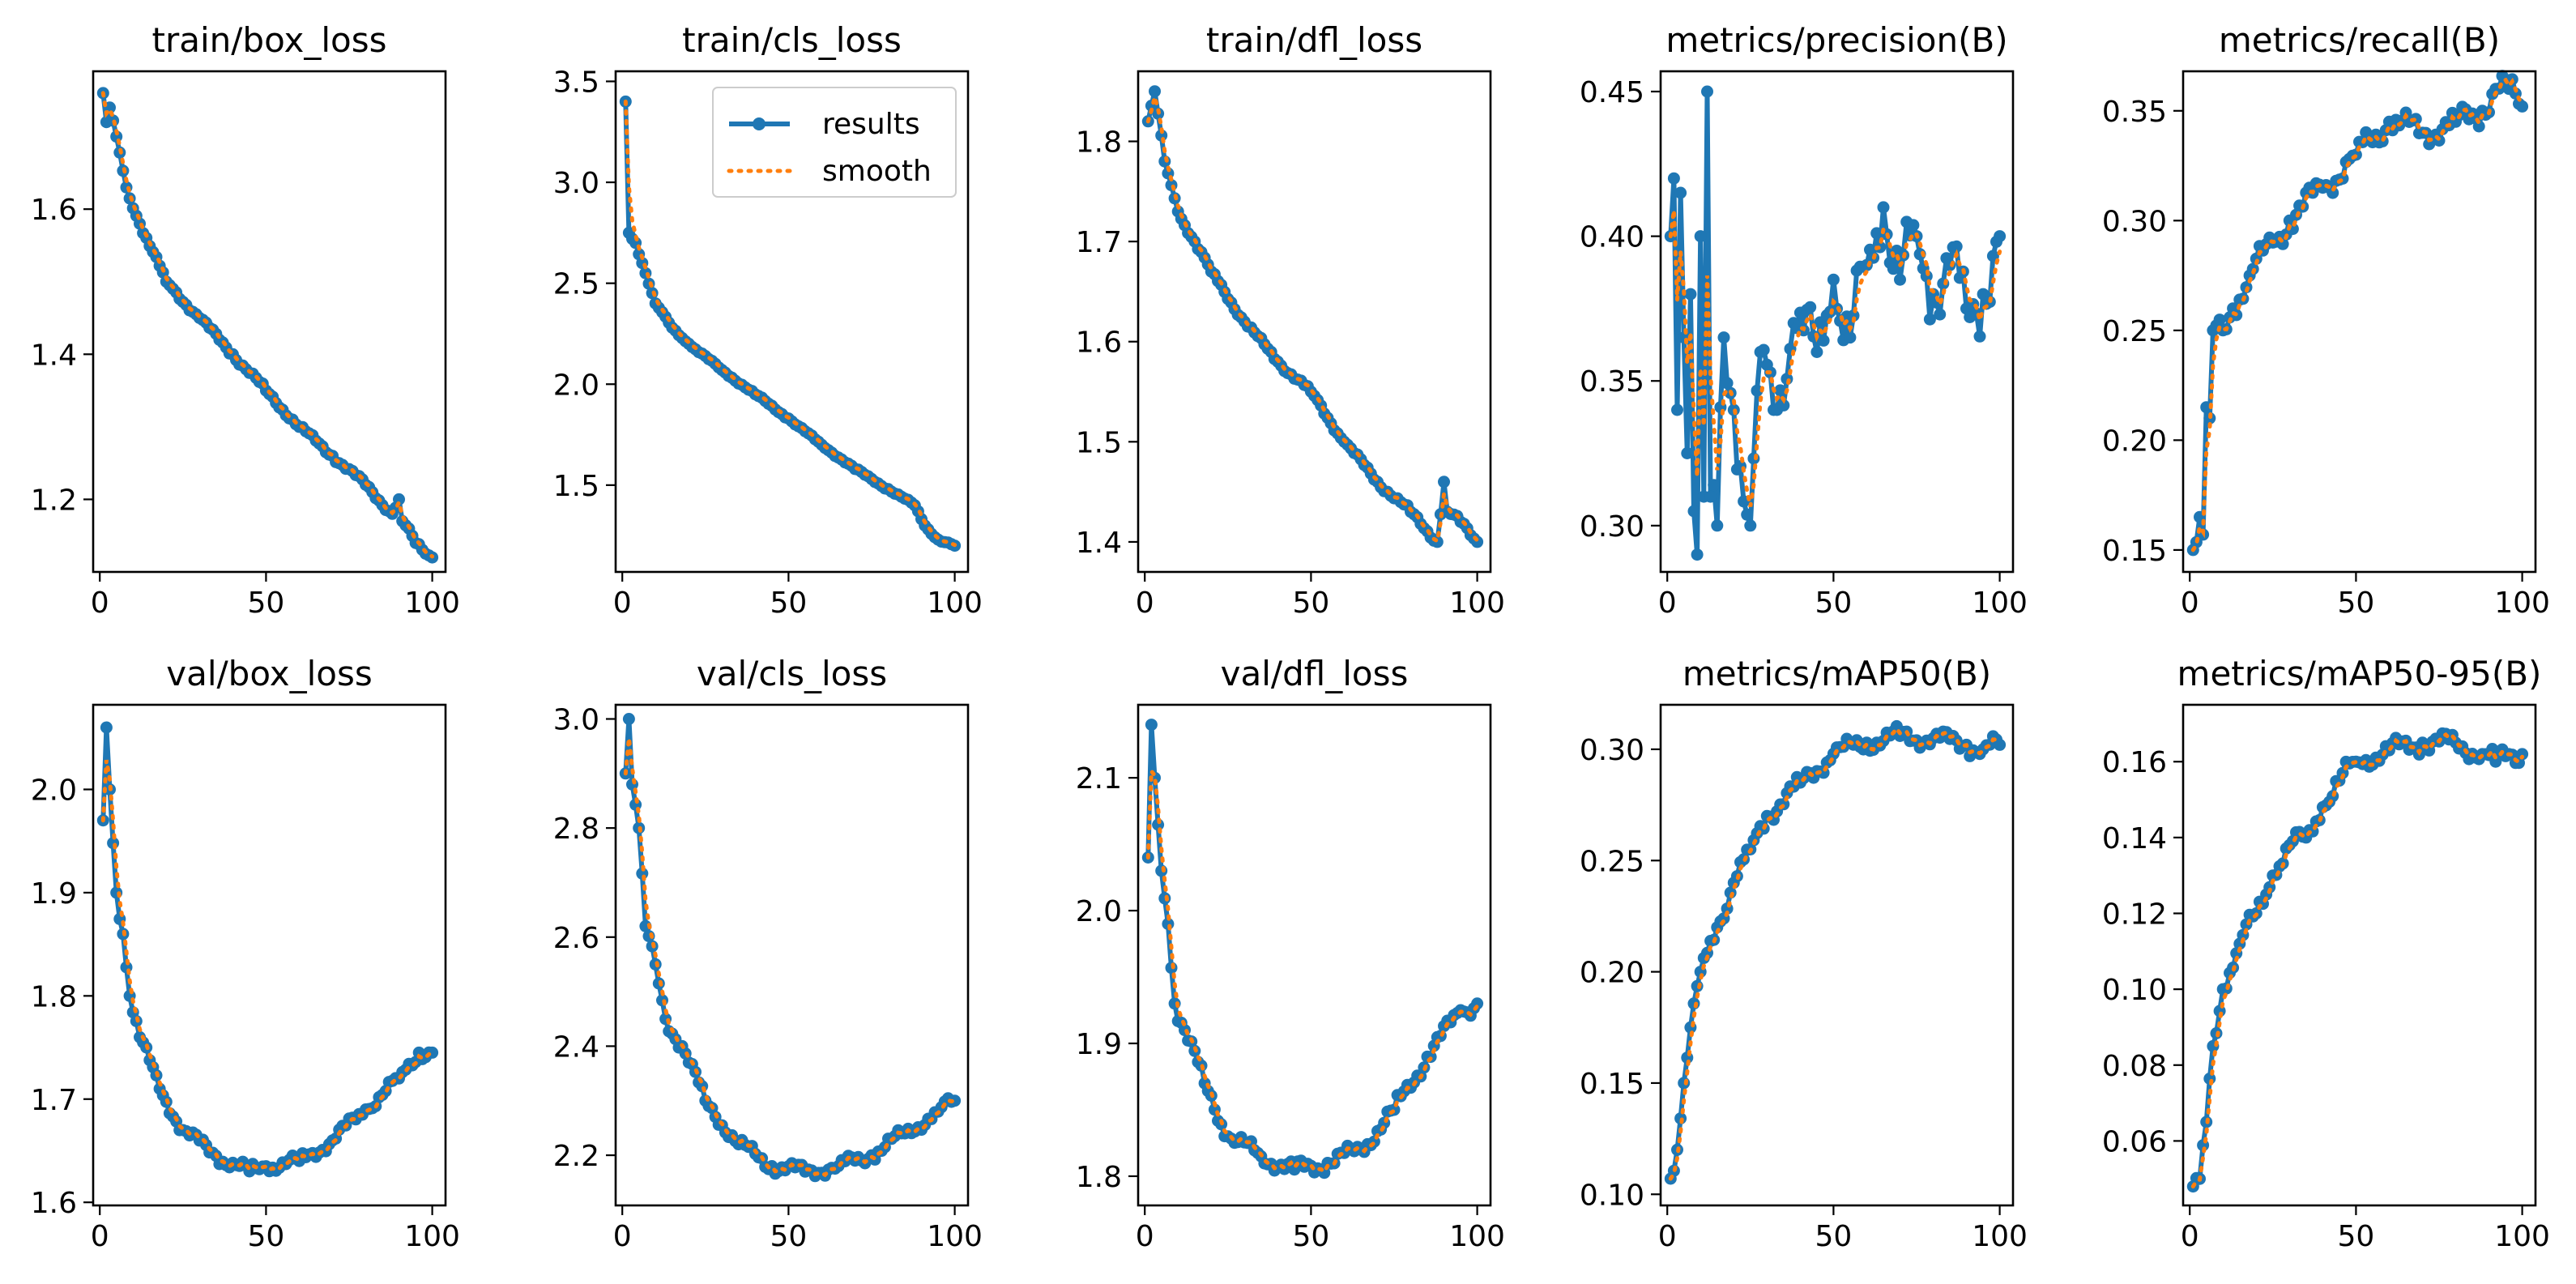  I want to click on chart-title: train/box_loss, so click(270, 40).